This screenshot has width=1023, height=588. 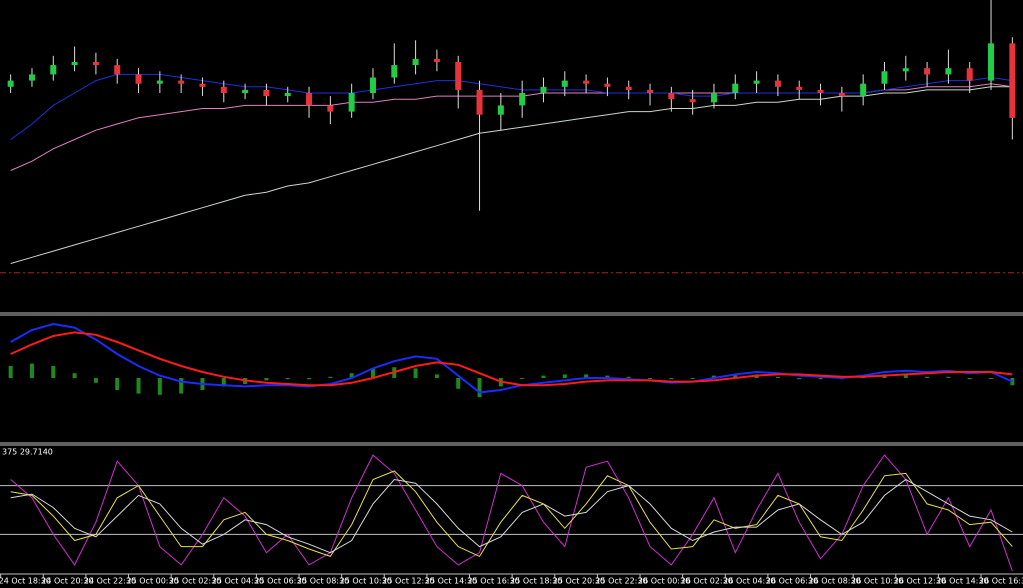 What do you see at coordinates (749, 581) in the screenshot?
I see `x-tick-label: 26 Oct 04:30` at bounding box center [749, 581].